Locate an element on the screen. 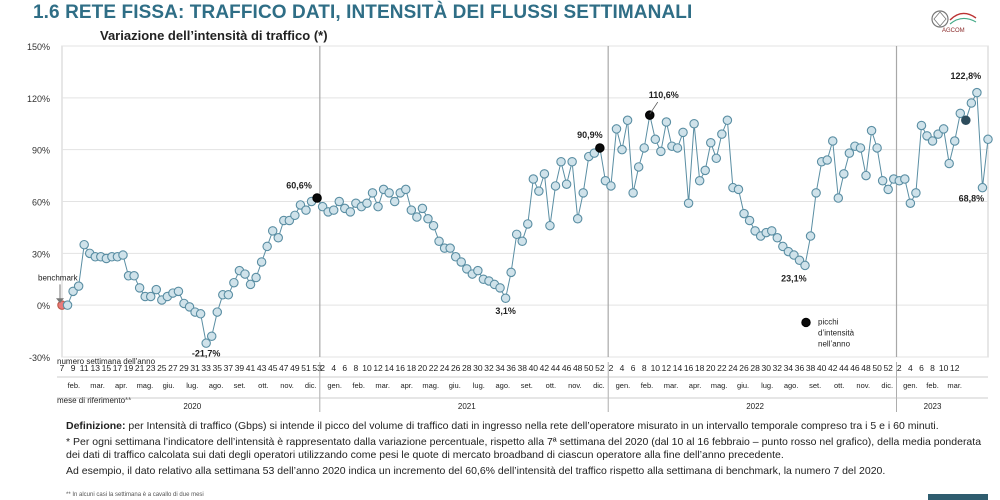 The height and width of the screenshot is (500, 1000). y-tick-label: 30% is located at coordinates (41, 254).